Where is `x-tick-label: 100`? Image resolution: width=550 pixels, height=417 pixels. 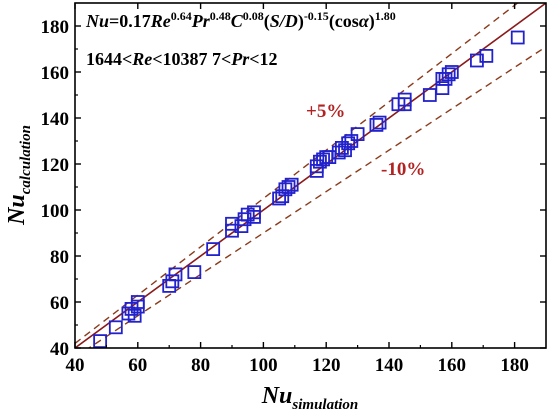 x-tick-label: 100 is located at coordinates (263, 365).